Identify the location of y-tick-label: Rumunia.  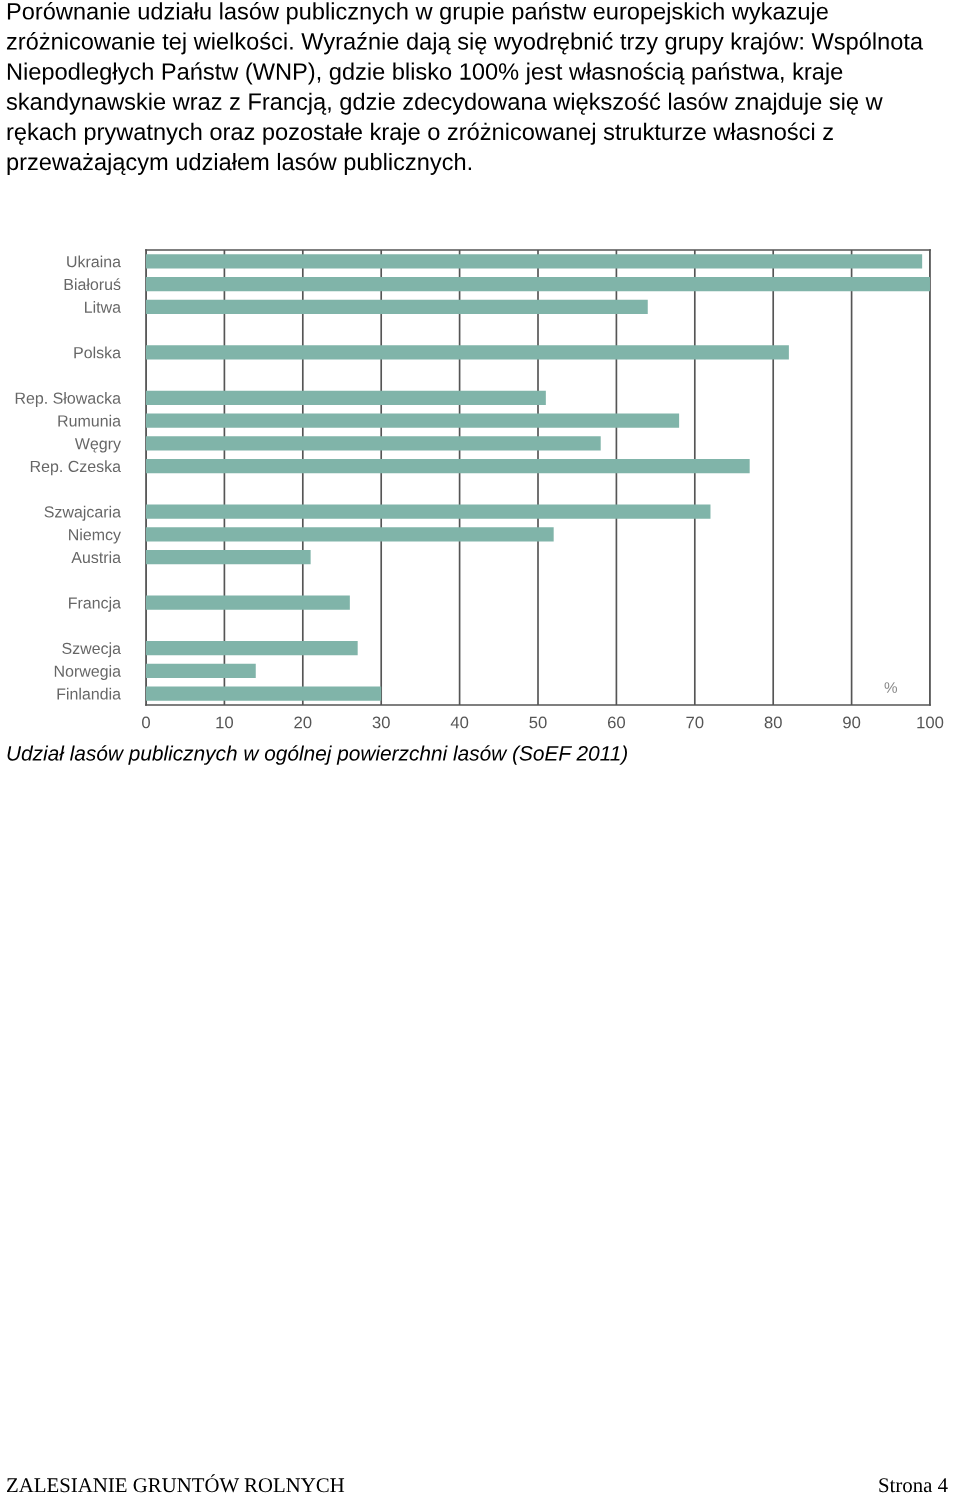
(89, 420).